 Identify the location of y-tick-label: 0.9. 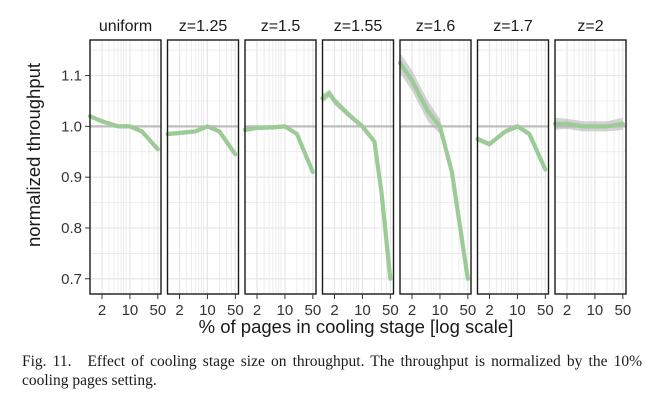
(71, 177).